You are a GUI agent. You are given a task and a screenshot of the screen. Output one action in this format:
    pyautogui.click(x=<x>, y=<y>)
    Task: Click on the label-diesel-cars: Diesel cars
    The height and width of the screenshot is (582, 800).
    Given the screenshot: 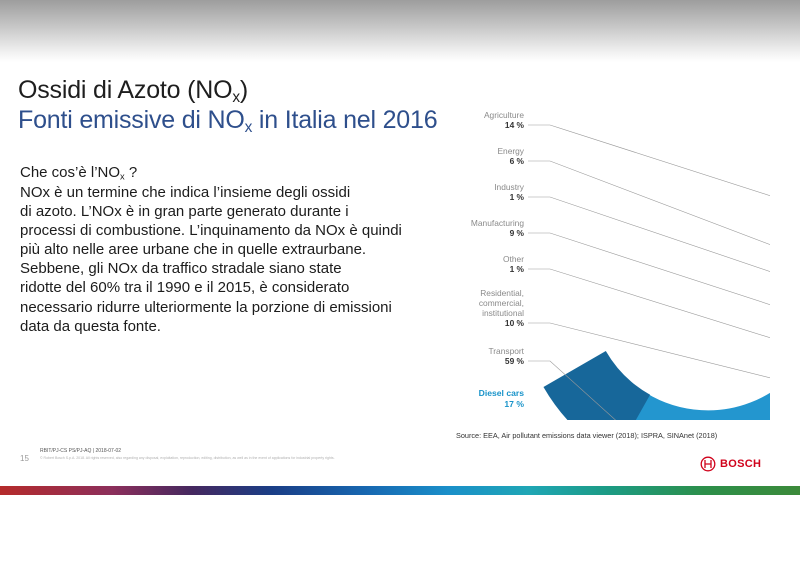 What is the action you would take?
    pyautogui.click(x=502, y=393)
    